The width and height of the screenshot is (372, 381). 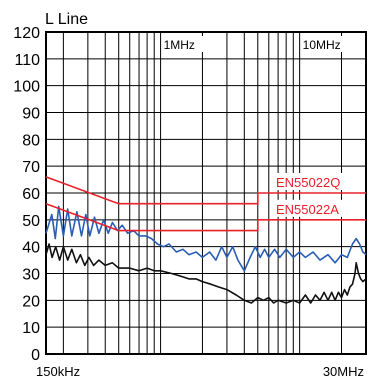 What do you see at coordinates (205, 217) in the screenshot?
I see `limit-line-en55022a` at bounding box center [205, 217].